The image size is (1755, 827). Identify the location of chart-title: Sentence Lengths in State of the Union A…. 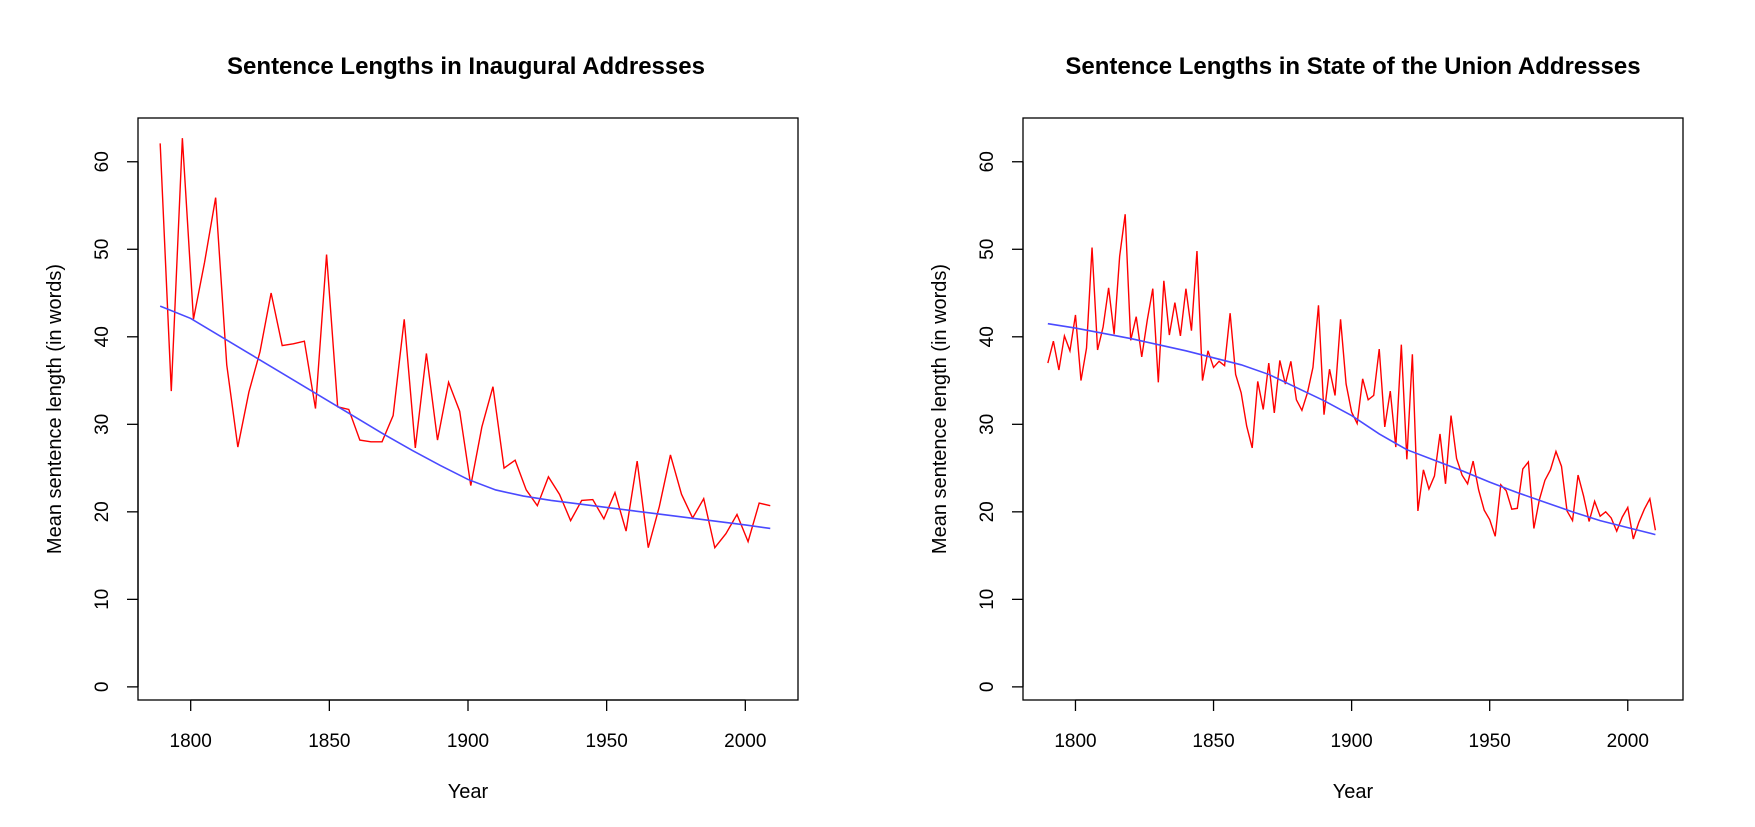
(1352, 66).